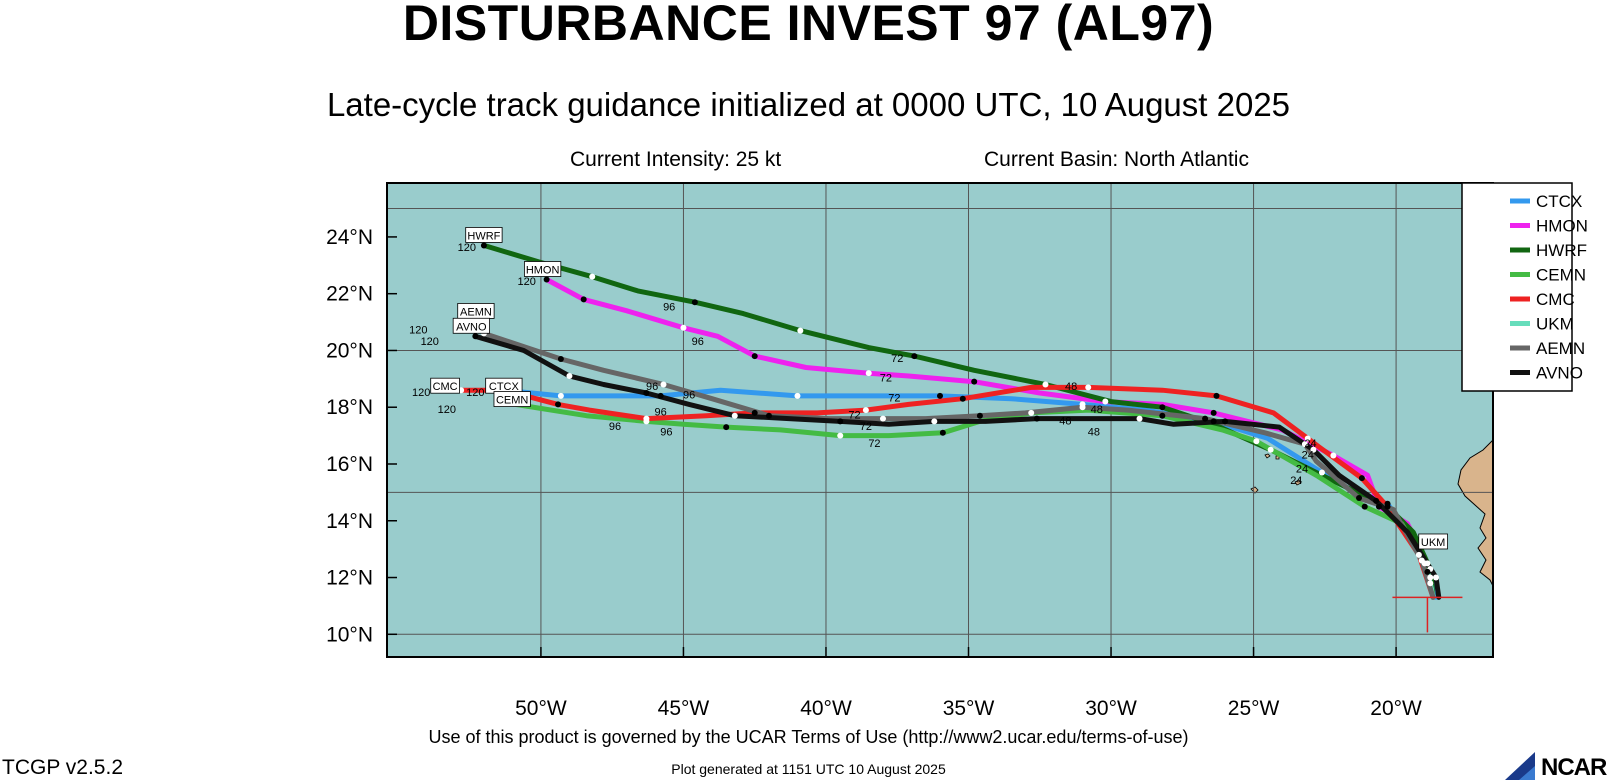  I want to click on legend-item-ctcx: CTCX, so click(1559, 201).